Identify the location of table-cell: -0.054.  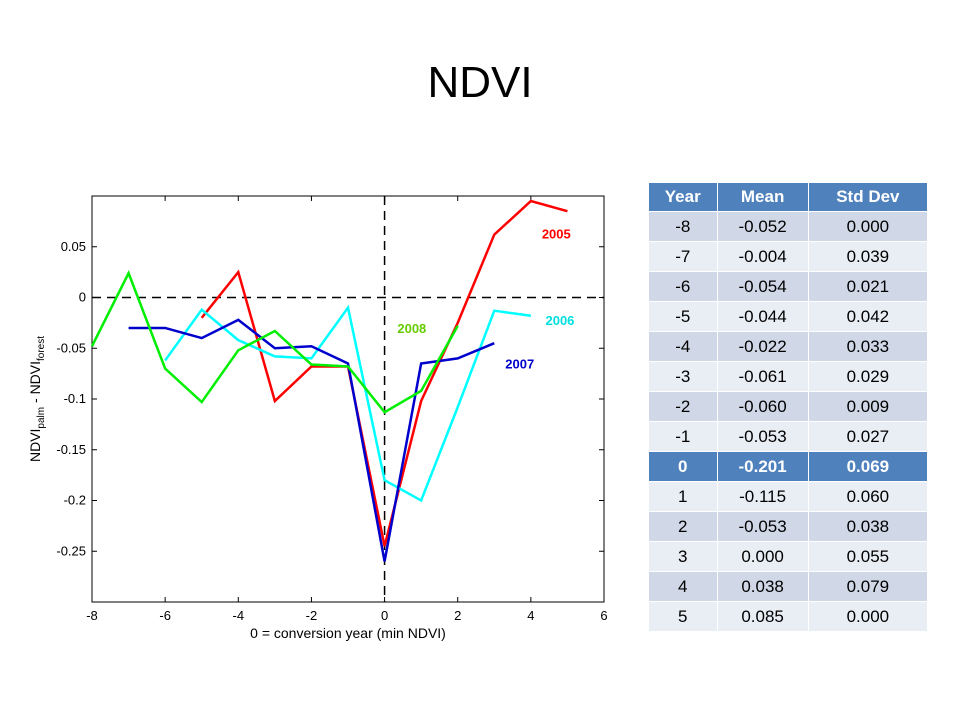
(762, 286).